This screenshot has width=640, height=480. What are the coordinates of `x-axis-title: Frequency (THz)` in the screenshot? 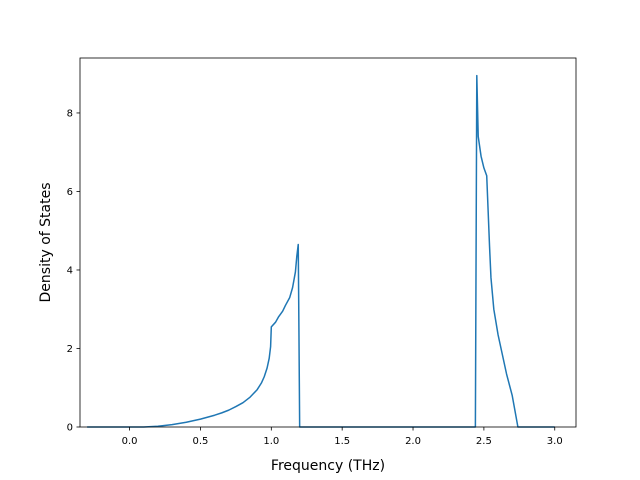 It's located at (328, 466).